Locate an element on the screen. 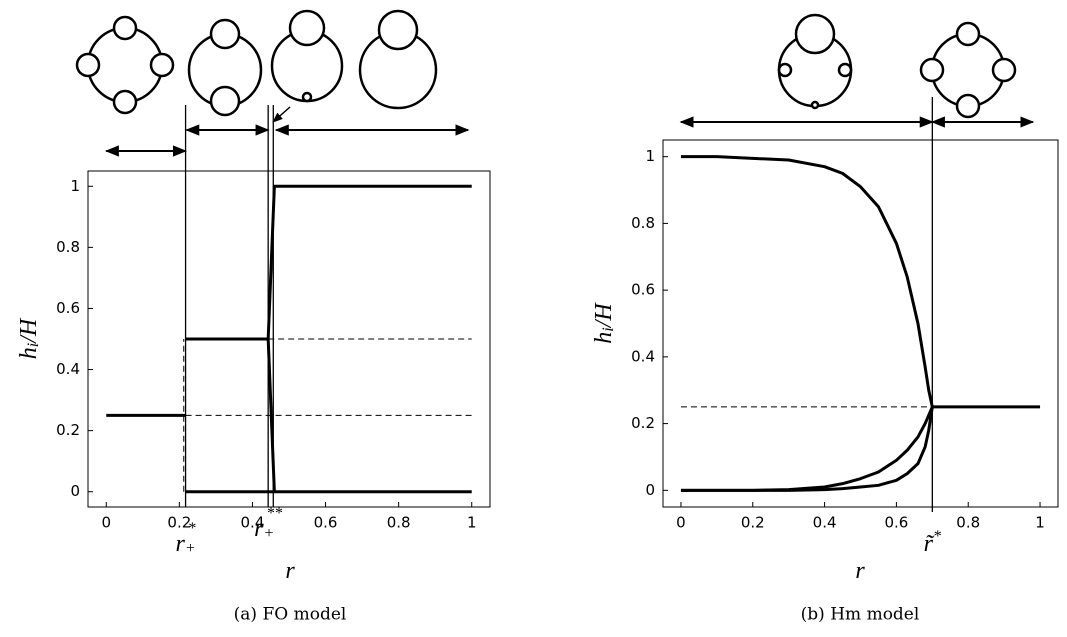  threshold-label-sup: ** is located at coordinates (274, 513).